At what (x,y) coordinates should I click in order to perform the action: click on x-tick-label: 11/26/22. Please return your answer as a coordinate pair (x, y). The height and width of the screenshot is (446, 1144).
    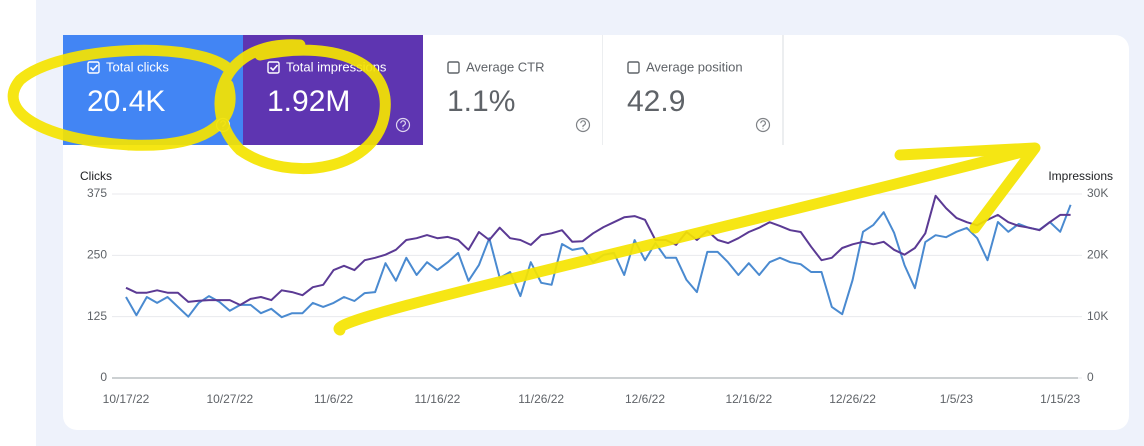
    Looking at the image, I should click on (541, 399).